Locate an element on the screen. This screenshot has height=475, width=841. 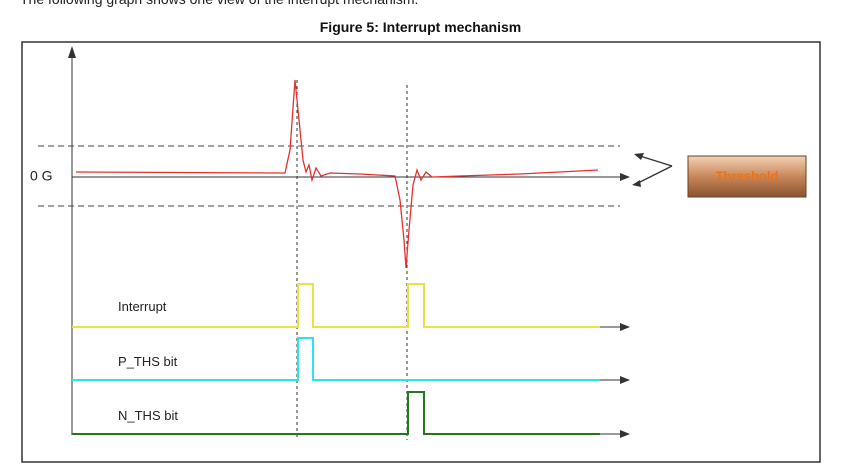
pointer-head is located at coordinates (638, 170).